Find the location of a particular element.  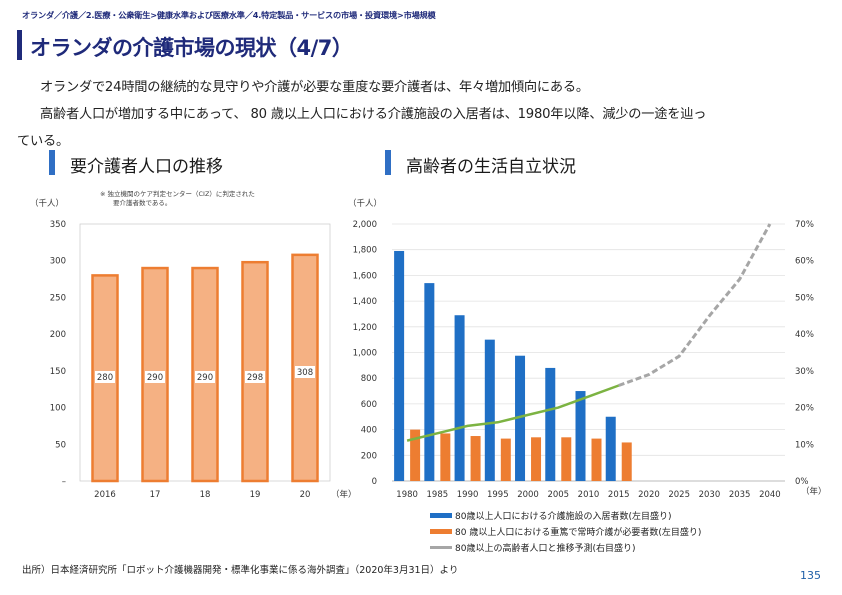

legend-swatch-gray is located at coordinates (441, 547).